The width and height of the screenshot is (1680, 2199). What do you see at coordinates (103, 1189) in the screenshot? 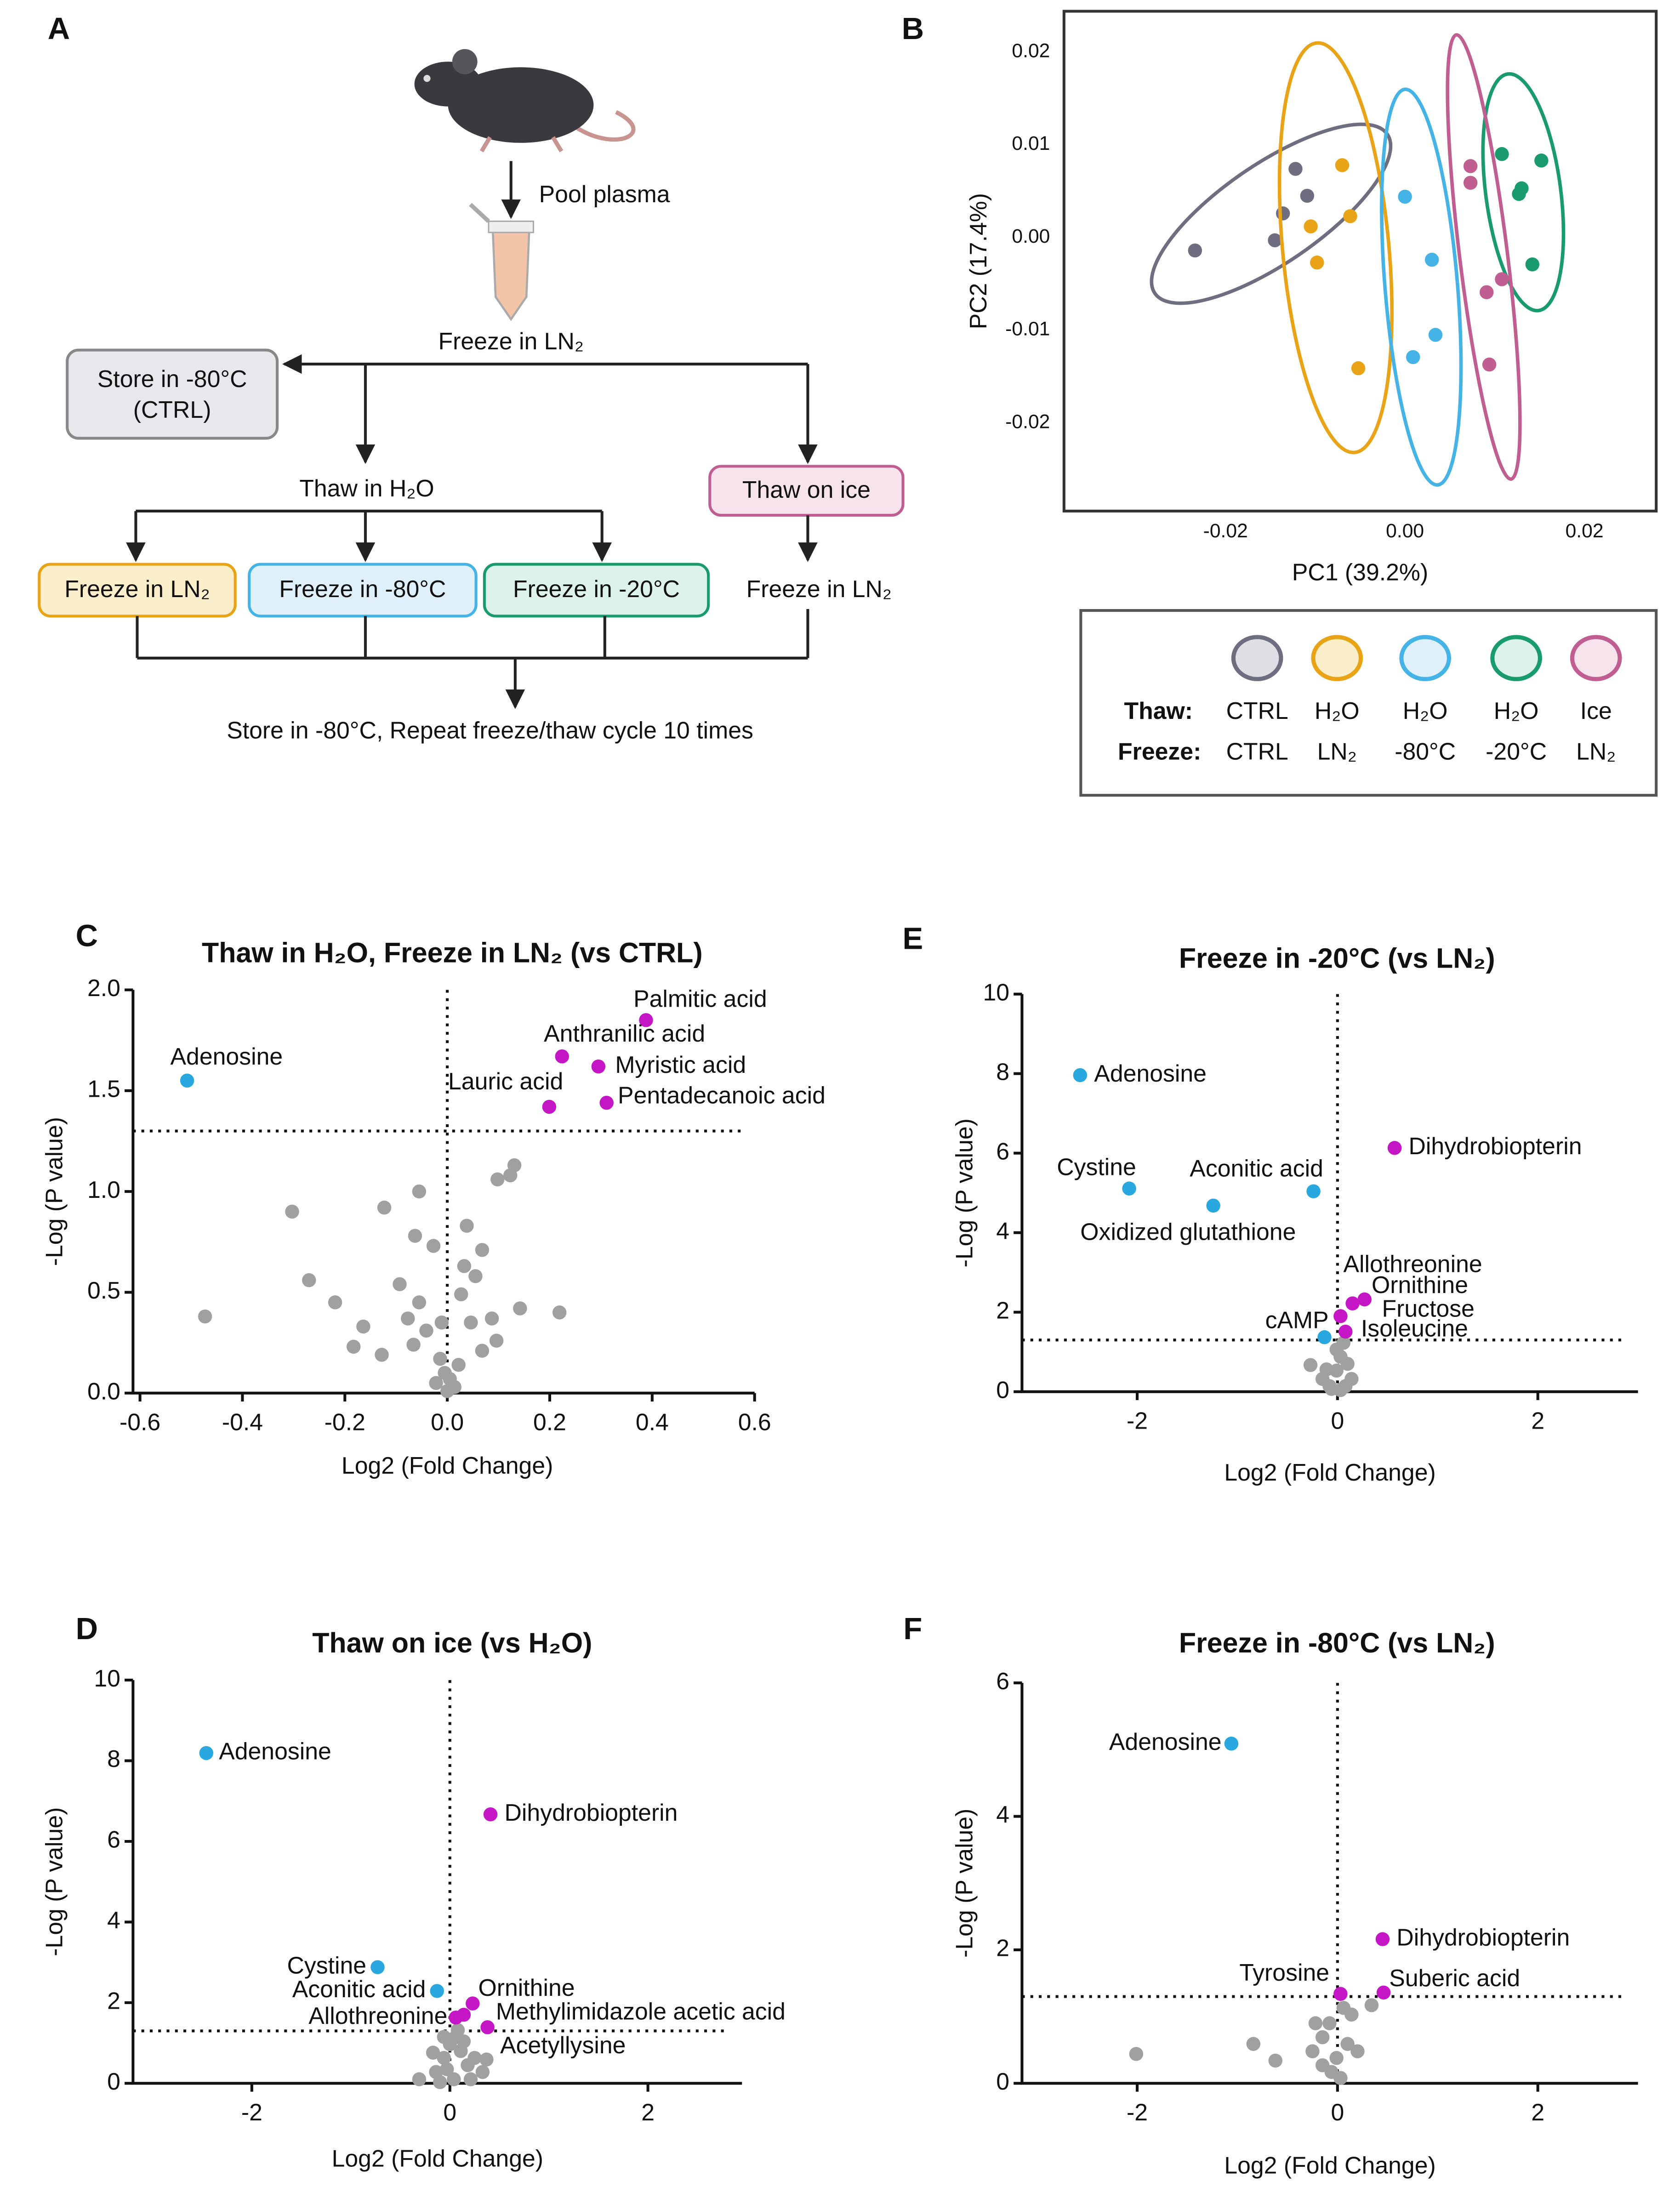
I see `y-tick-label: 1.0` at bounding box center [103, 1189].